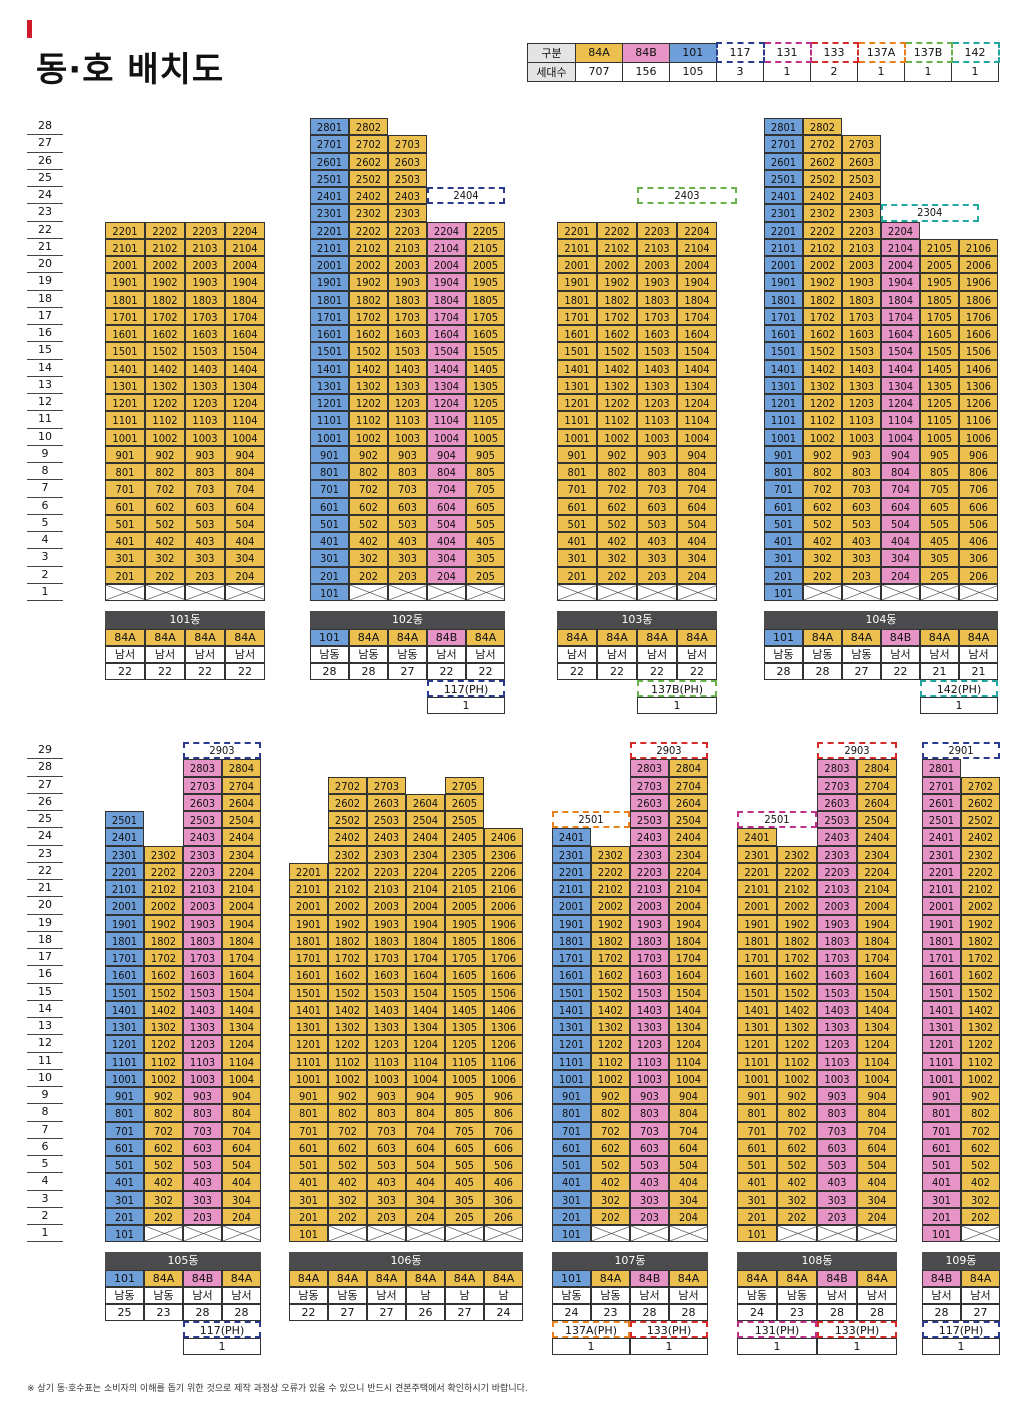 Image resolution: width=1025 pixels, height=1409 pixels. I want to click on unit-cell: 2503, so click(202, 820).